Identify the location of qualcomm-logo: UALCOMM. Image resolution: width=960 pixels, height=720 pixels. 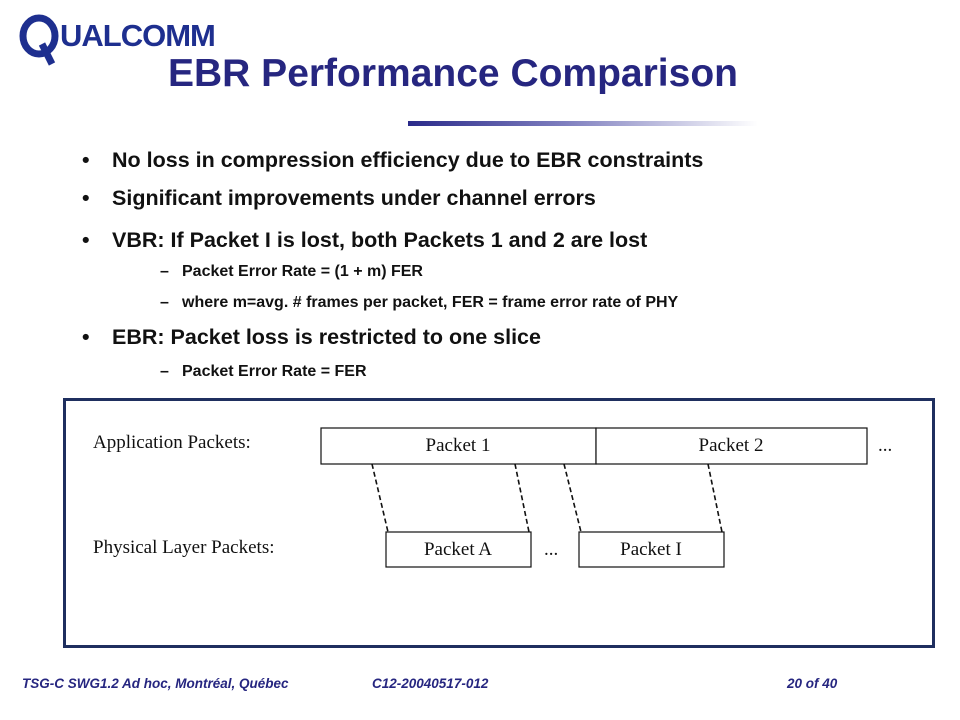
(117, 40).